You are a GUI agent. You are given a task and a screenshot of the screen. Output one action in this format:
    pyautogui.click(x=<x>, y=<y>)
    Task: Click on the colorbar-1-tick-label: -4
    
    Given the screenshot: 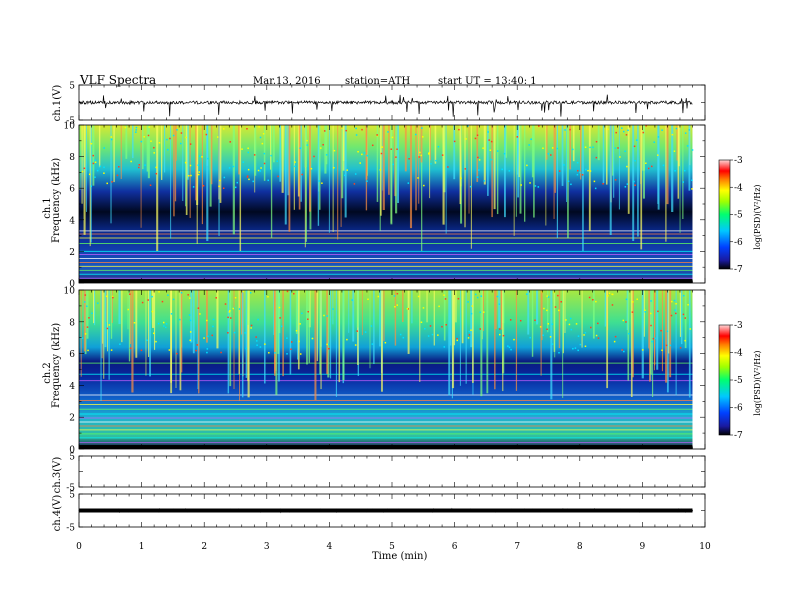 What is the action you would take?
    pyautogui.click(x=738, y=188)
    